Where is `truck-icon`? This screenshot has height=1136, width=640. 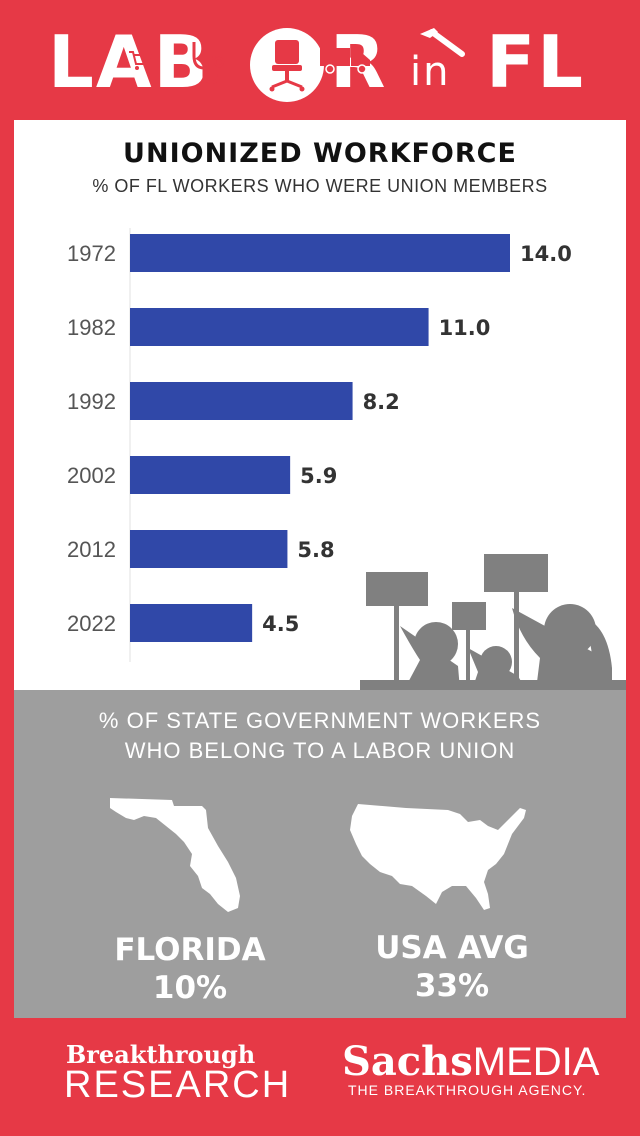 truck-icon is located at coordinates (346, 61).